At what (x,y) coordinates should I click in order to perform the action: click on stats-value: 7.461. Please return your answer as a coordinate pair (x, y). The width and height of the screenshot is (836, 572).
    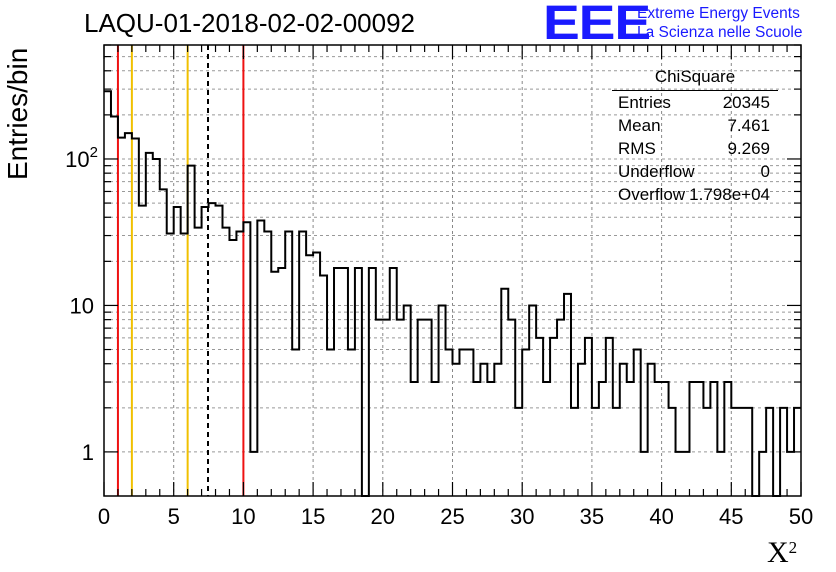
    Looking at the image, I should click on (748, 125).